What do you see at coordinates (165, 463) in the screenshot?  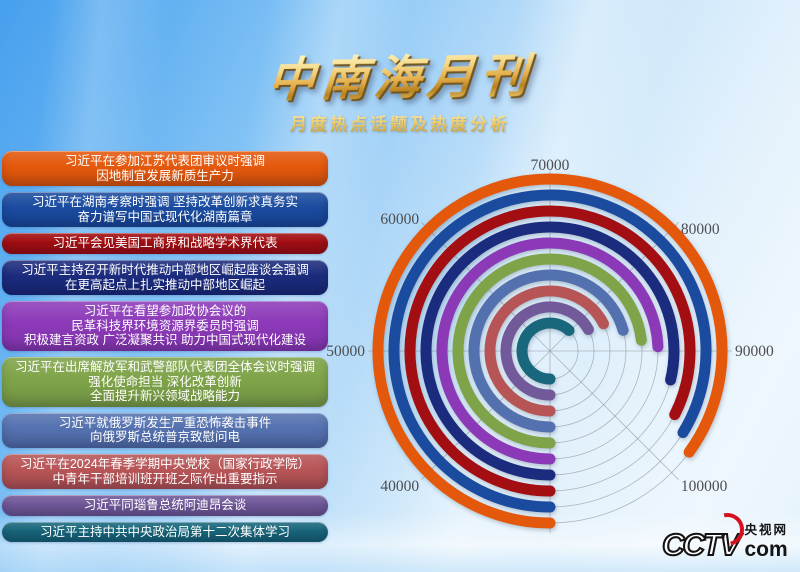 I see `topic-line: 习近平在2024年春季学期中央党校（国家行政学院）` at bounding box center [165, 463].